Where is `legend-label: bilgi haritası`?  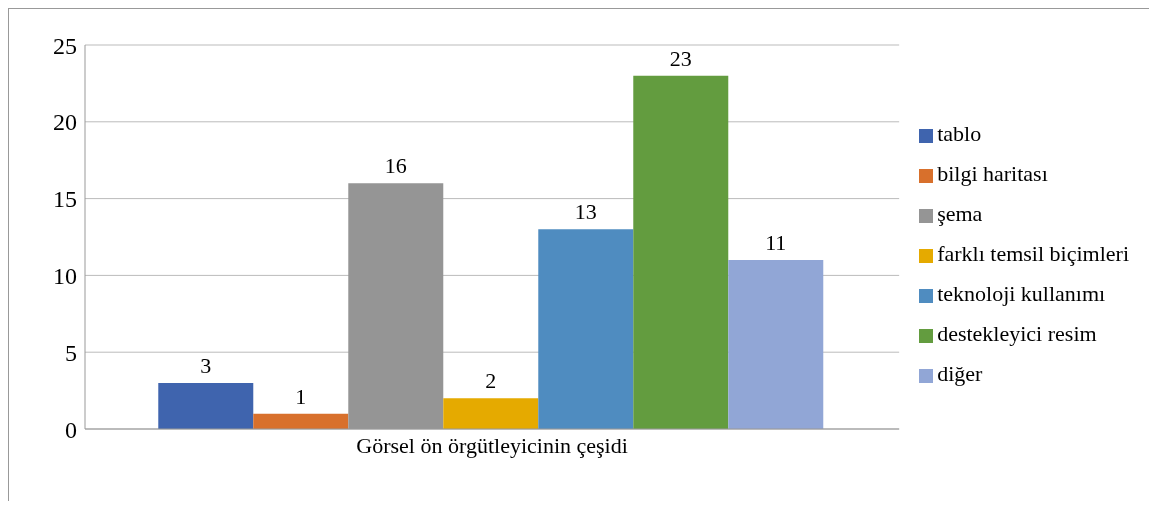 legend-label: bilgi haritası is located at coordinates (992, 173).